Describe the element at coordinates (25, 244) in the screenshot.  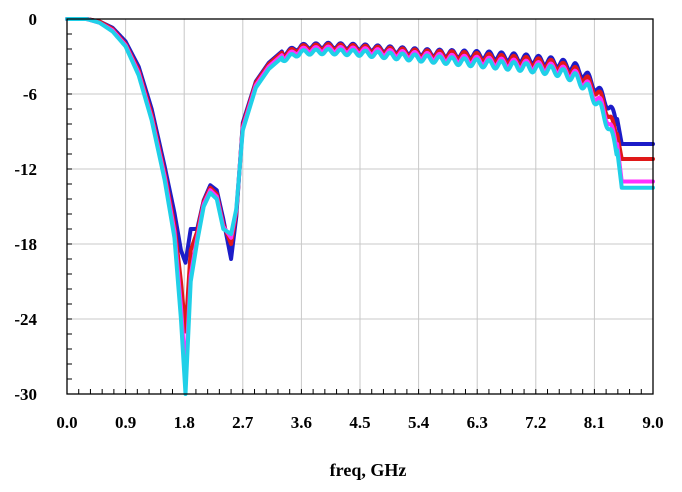
I see `y-tick-label: -18` at that location.